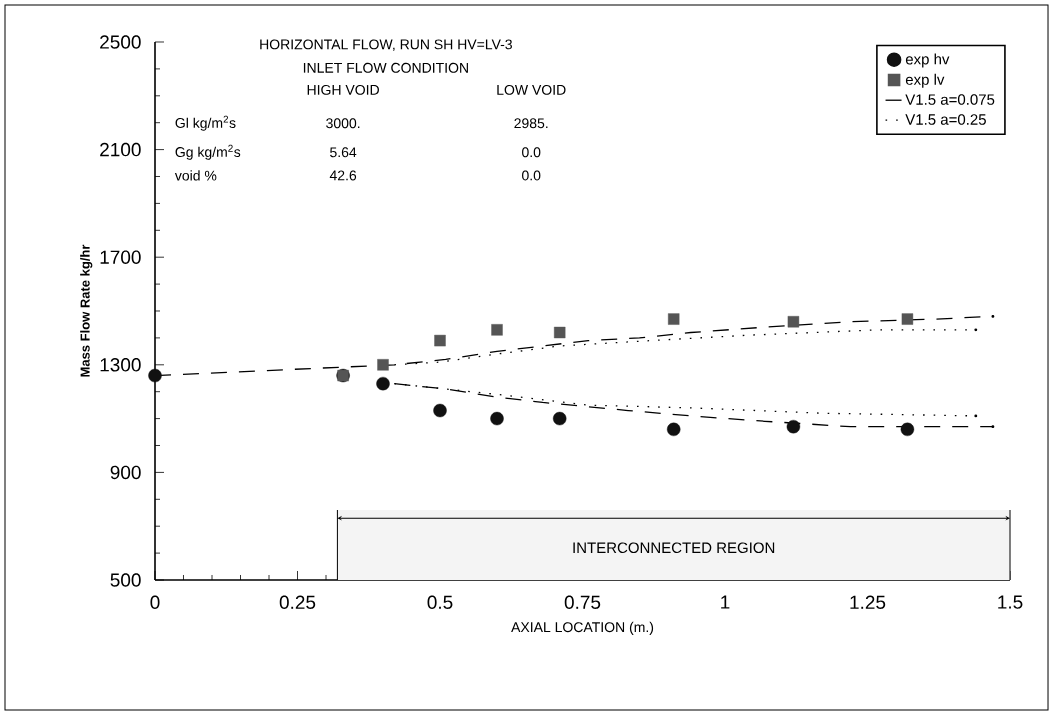 The image size is (1054, 715). What do you see at coordinates (582, 602) in the screenshot?
I see `x-tick-label: 0.75` at bounding box center [582, 602].